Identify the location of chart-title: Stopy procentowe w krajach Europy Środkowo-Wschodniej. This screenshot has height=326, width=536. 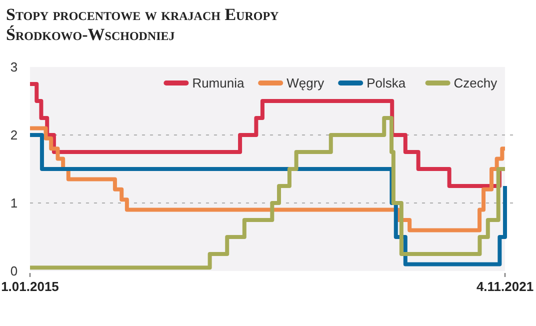
(143, 24).